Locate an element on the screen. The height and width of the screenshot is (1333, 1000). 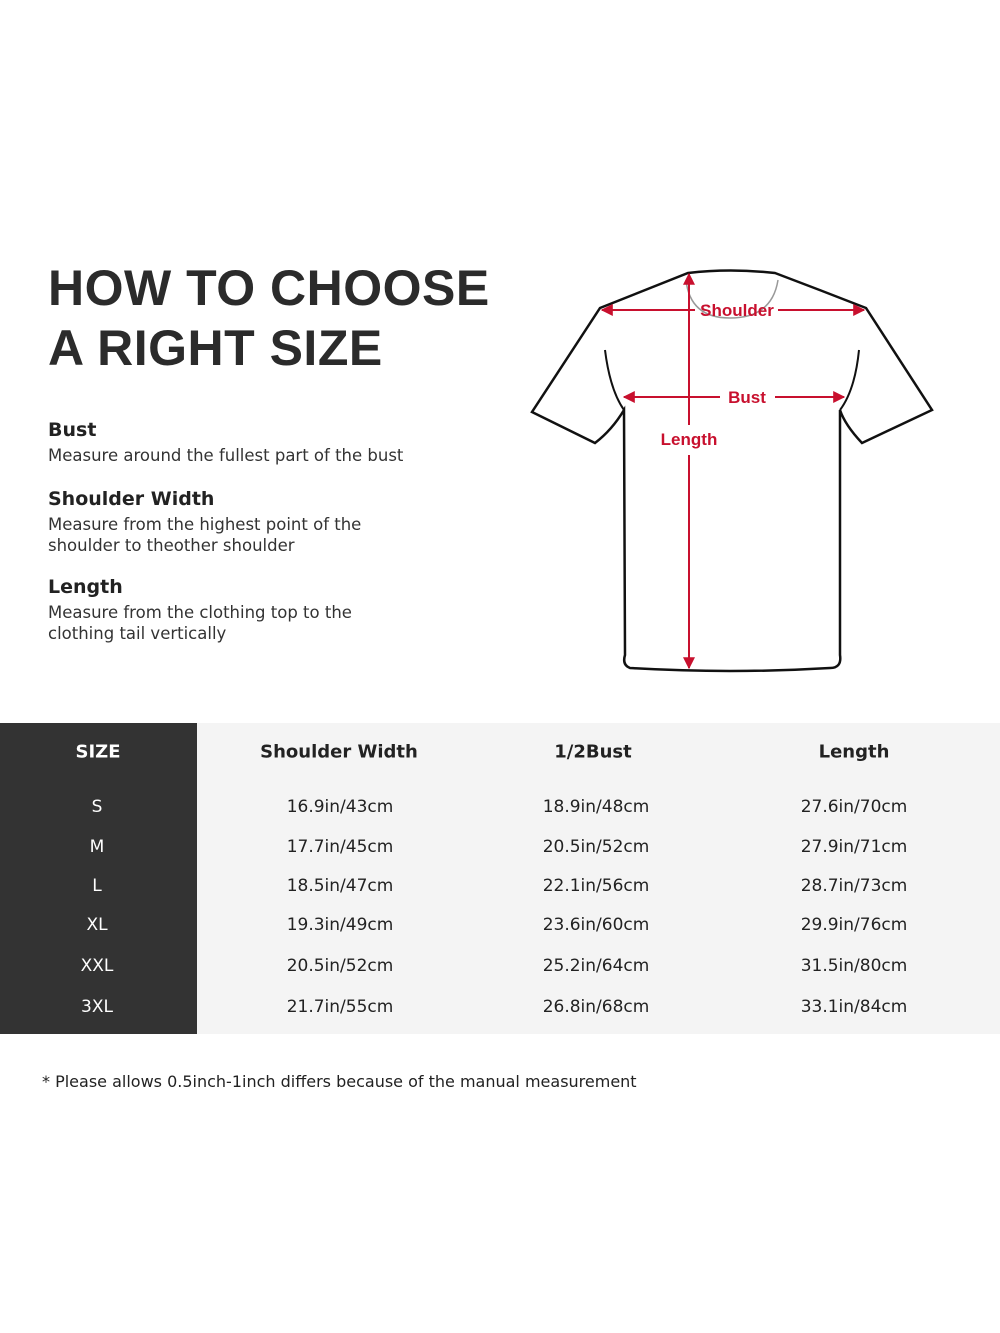
header-shoulder-width: Shoulder Width is located at coordinates (339, 752).